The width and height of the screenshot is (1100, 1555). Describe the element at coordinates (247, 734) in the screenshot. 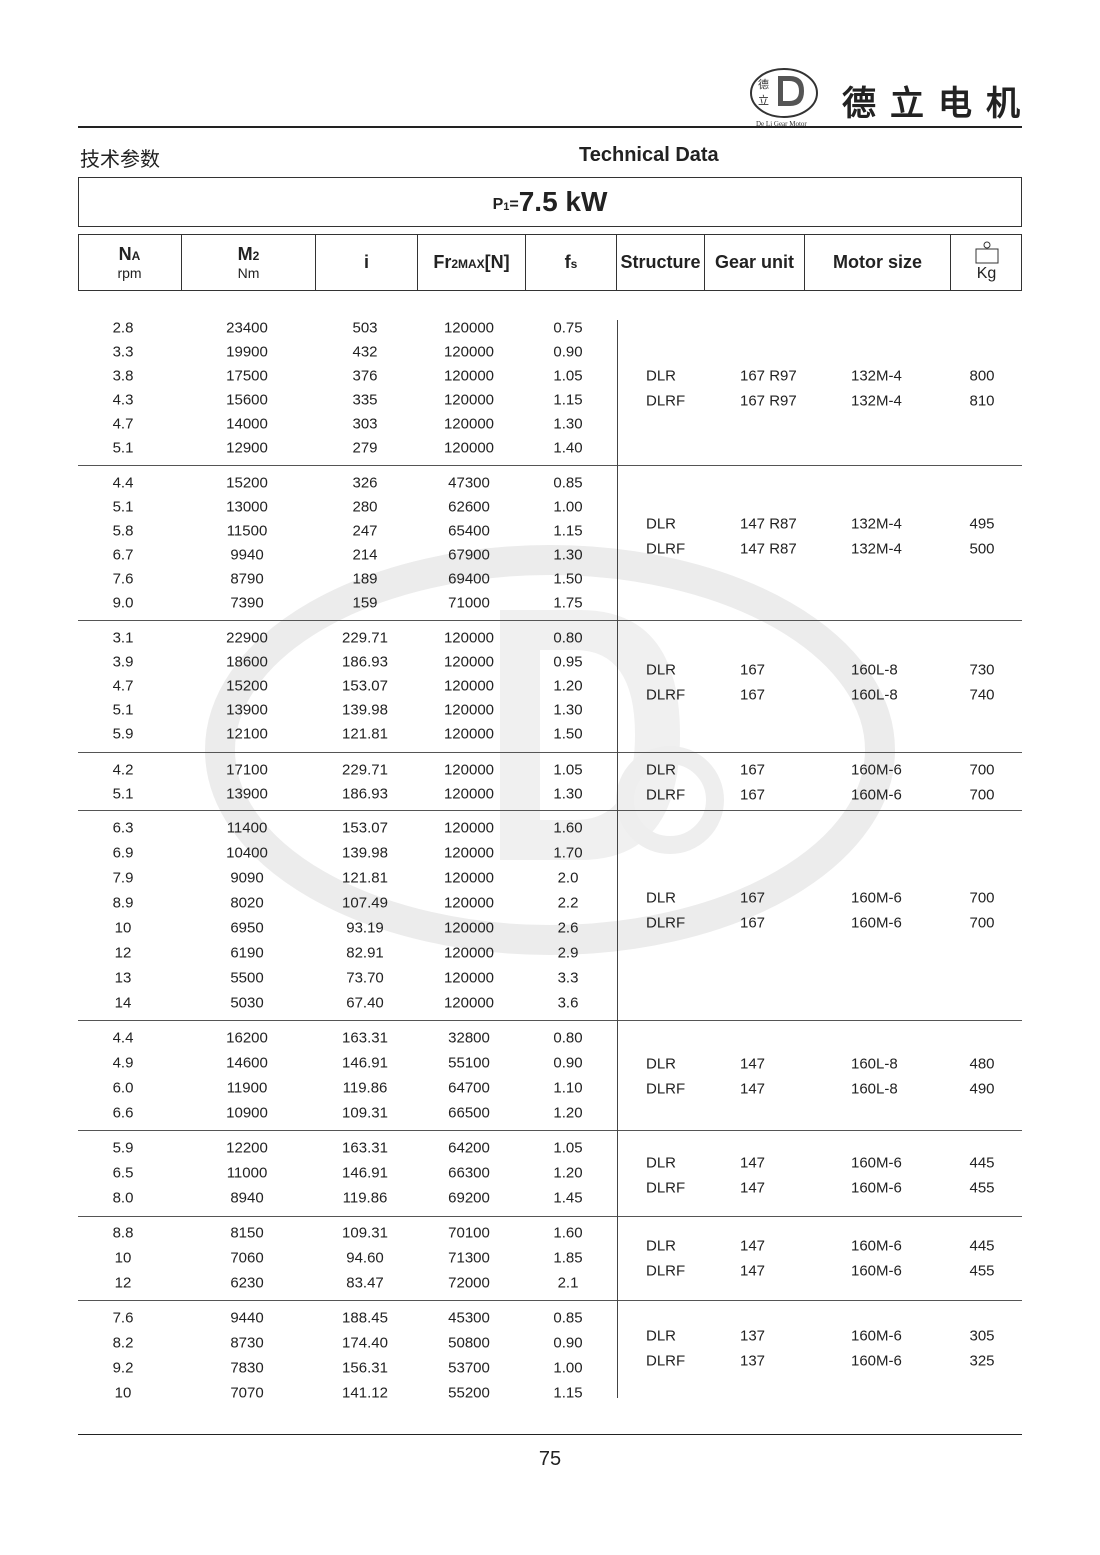

I see `cell-torque: 12100` at that location.